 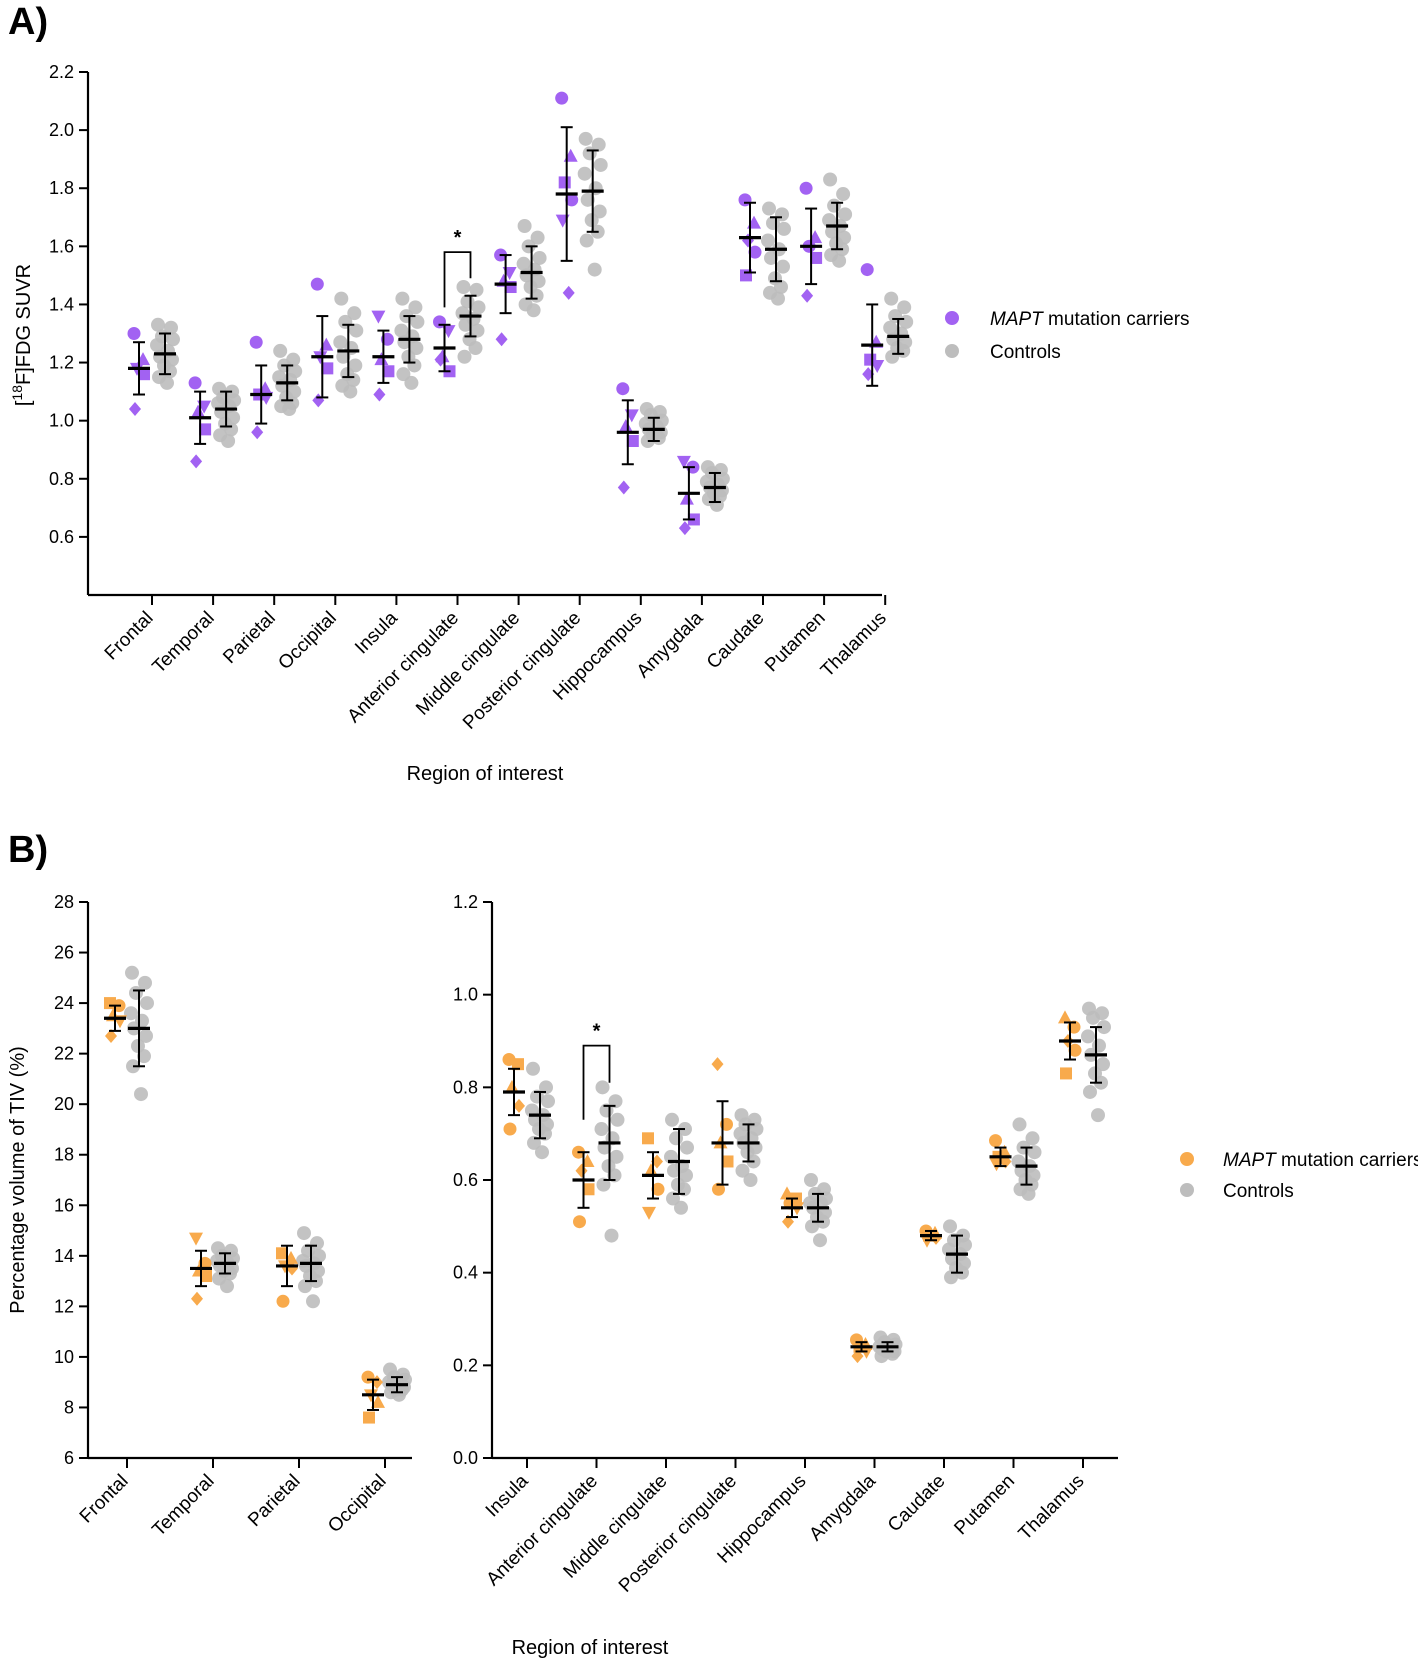 I want to click on legend-b: MAPT mutation carriers Controls, so click(x=1299, y=1176).